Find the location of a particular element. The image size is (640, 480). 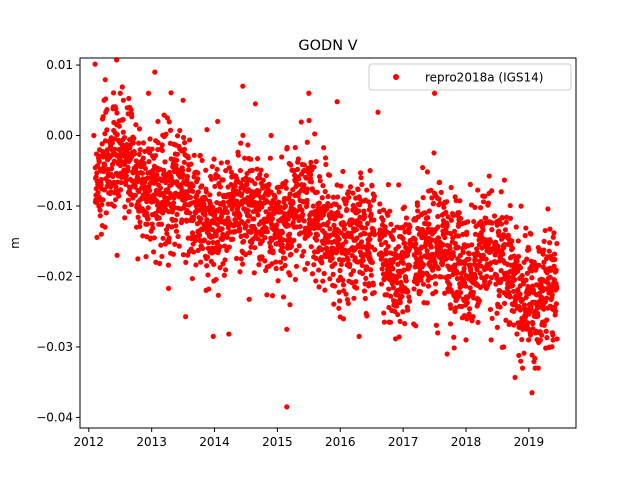

y-tick-label: −0.02 is located at coordinates (54, 276).